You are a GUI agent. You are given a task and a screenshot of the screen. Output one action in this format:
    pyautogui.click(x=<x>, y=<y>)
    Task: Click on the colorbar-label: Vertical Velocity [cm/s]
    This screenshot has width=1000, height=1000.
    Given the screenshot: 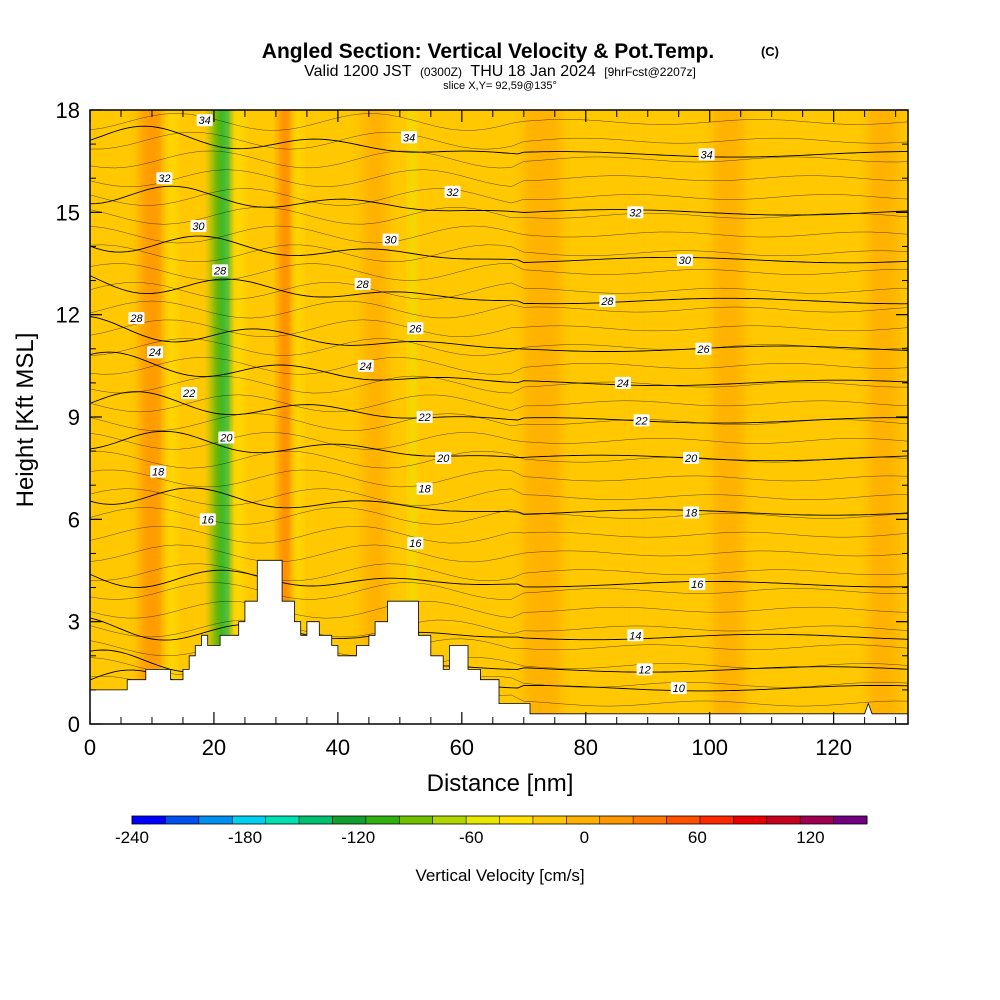 What is the action you would take?
    pyautogui.click(x=499, y=875)
    